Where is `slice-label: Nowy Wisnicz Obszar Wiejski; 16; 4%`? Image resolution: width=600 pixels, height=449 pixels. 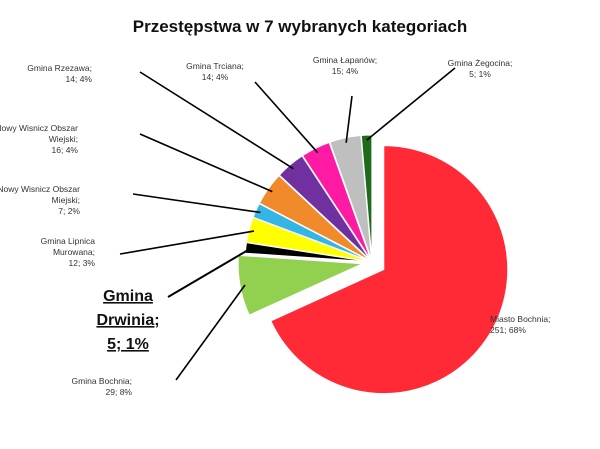 slice-label: Nowy Wisnicz Obszar Wiejski; 16; 4% is located at coordinates (39, 139).